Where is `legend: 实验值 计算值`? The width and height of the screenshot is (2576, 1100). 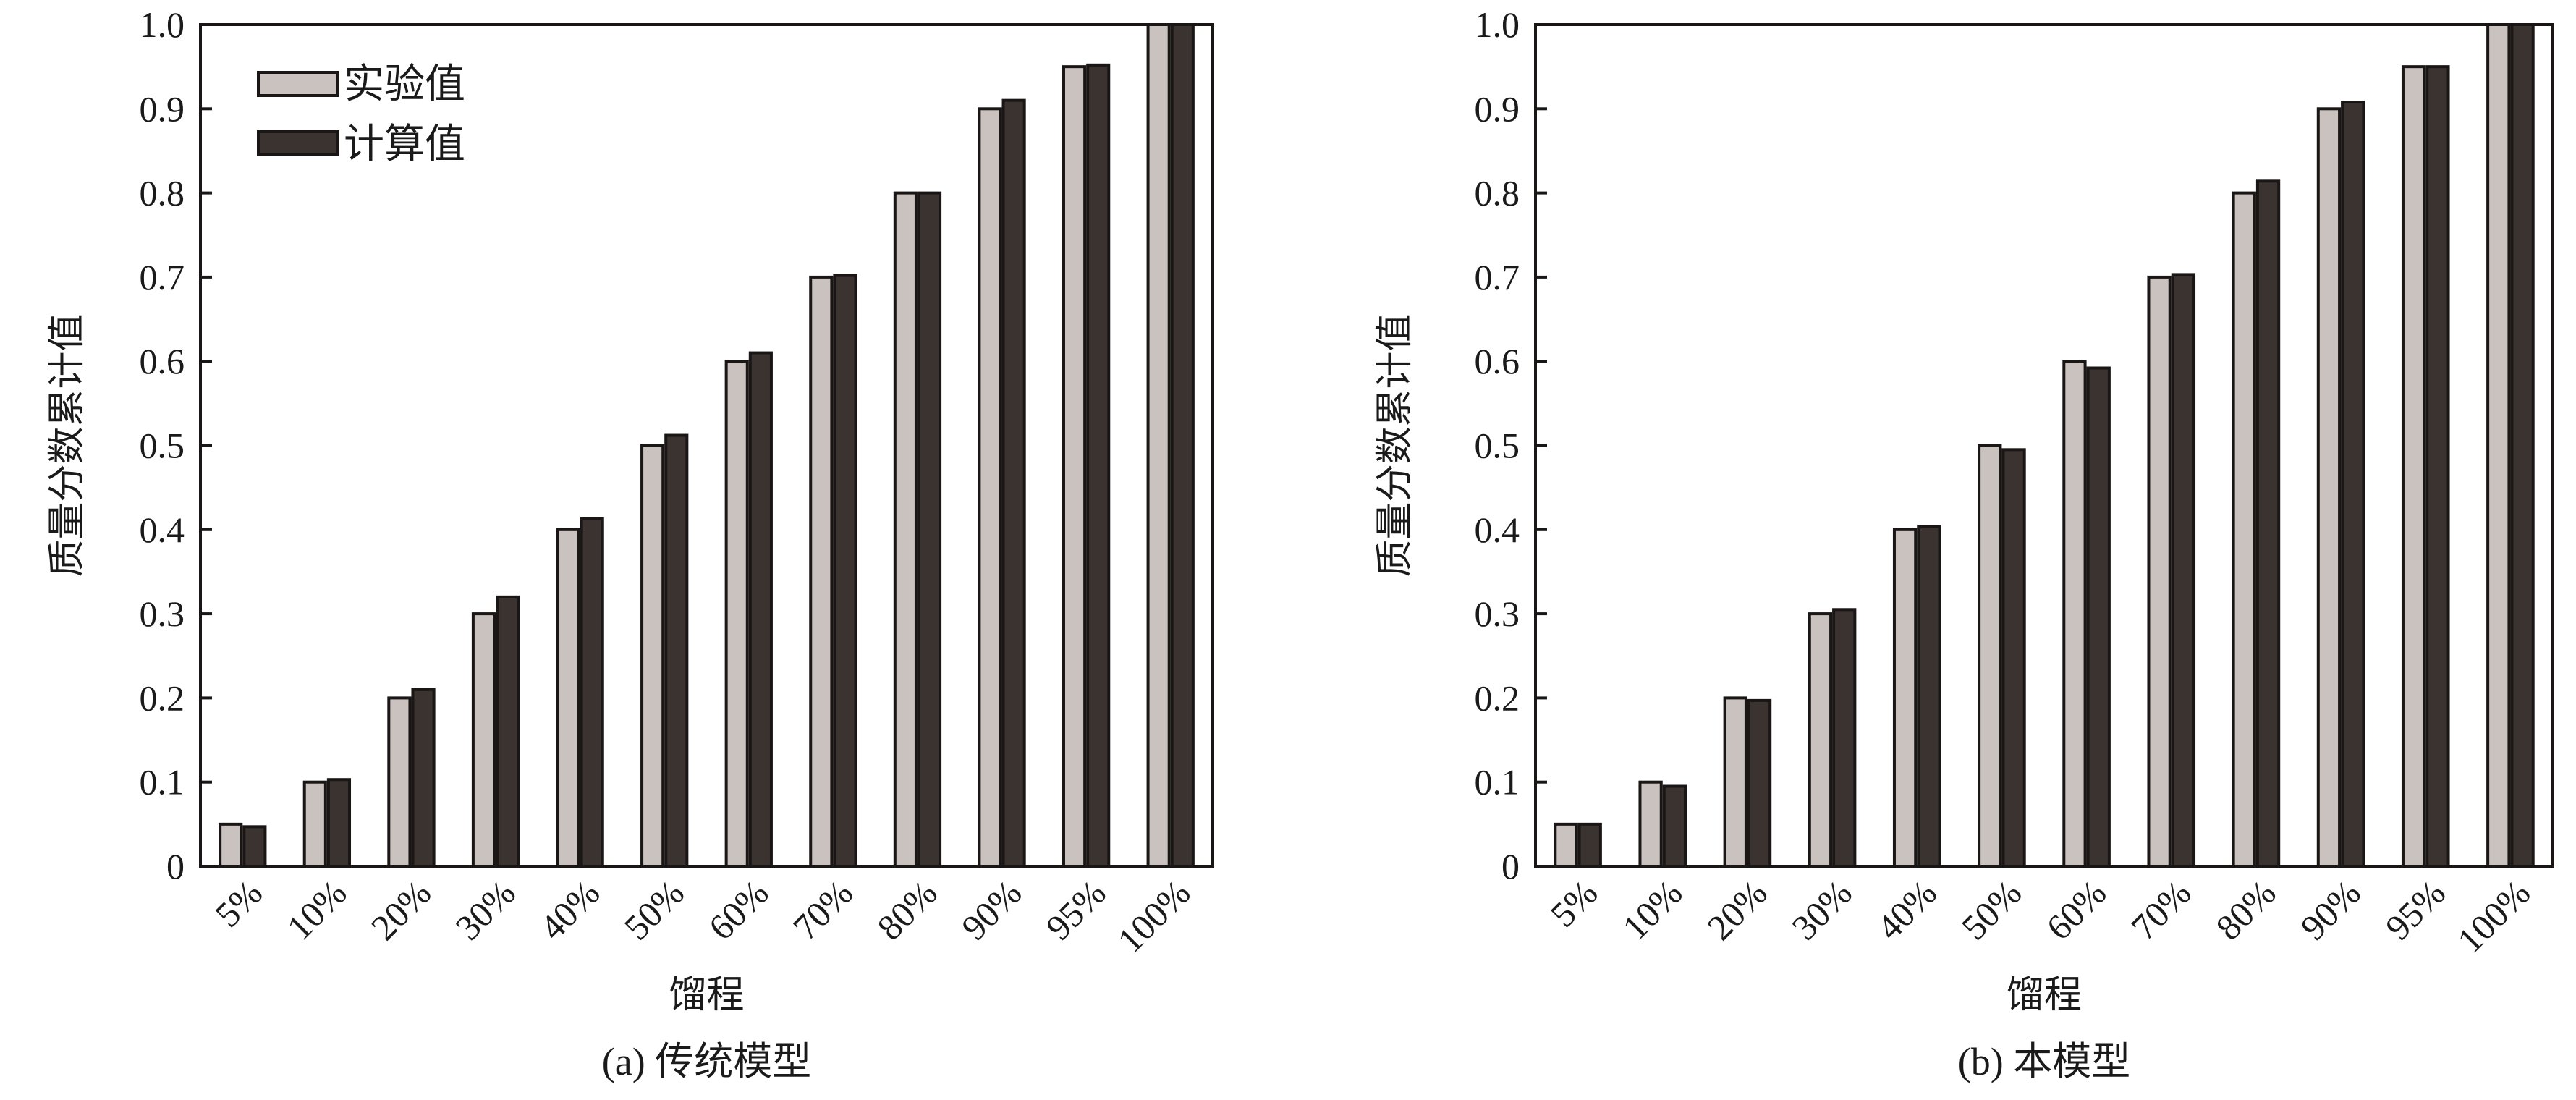 legend: 实验值 计算值 is located at coordinates (361, 114).